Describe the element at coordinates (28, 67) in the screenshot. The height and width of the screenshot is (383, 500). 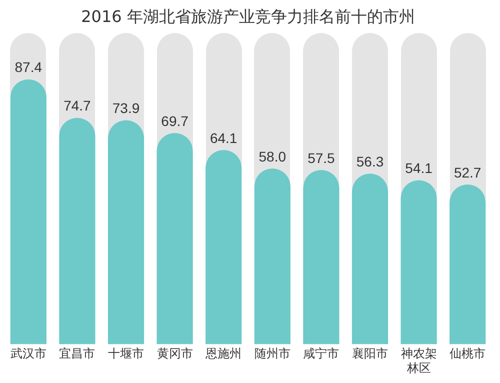
I see `data-label: 87.4` at that location.